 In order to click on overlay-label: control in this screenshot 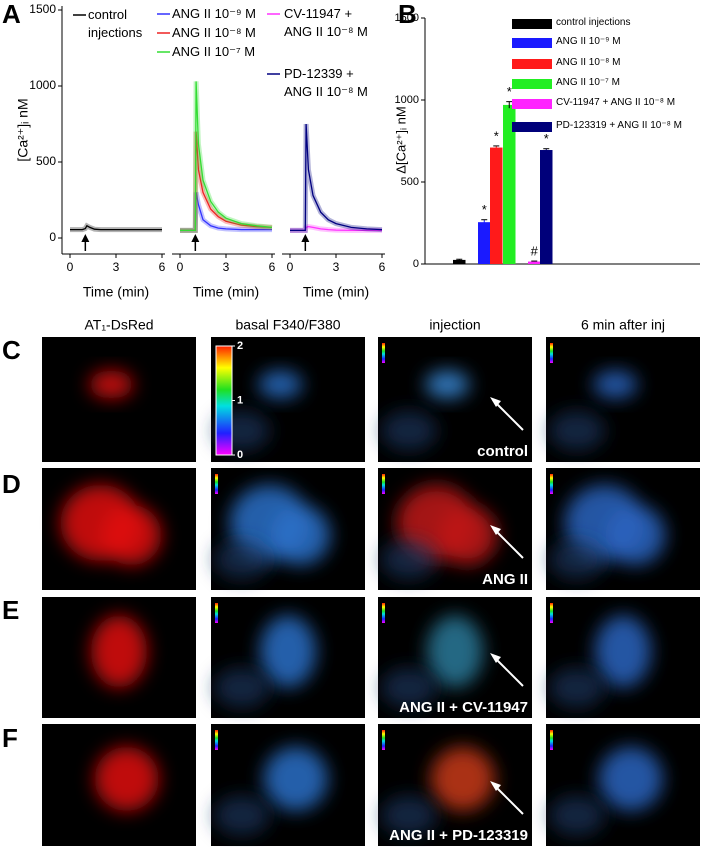, I will do `click(502, 451)`.